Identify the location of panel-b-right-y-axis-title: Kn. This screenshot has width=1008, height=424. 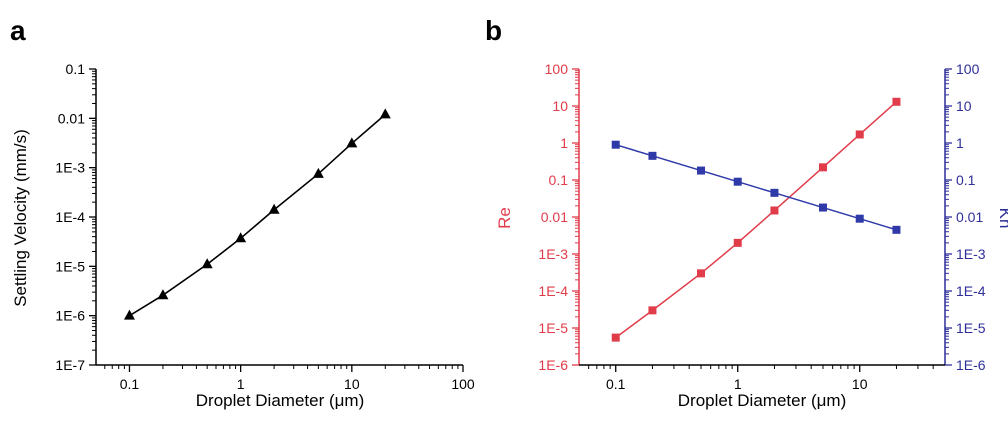
(1002, 218).